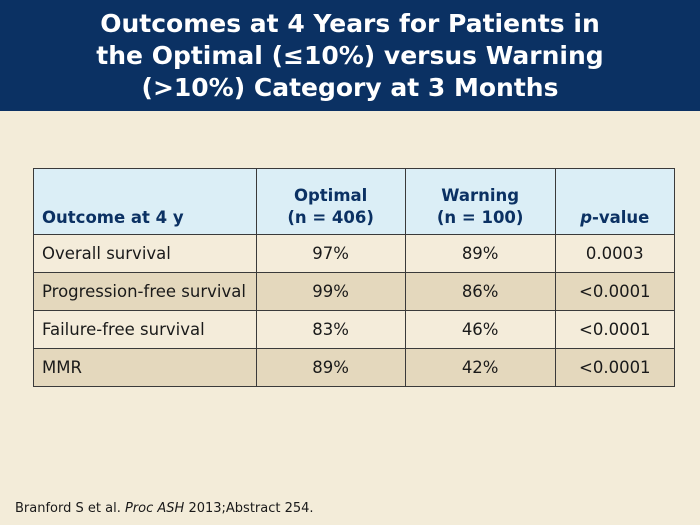 This screenshot has height=525, width=700. What do you see at coordinates (480, 195) in the screenshot?
I see `header-warning-label: Warning` at bounding box center [480, 195].